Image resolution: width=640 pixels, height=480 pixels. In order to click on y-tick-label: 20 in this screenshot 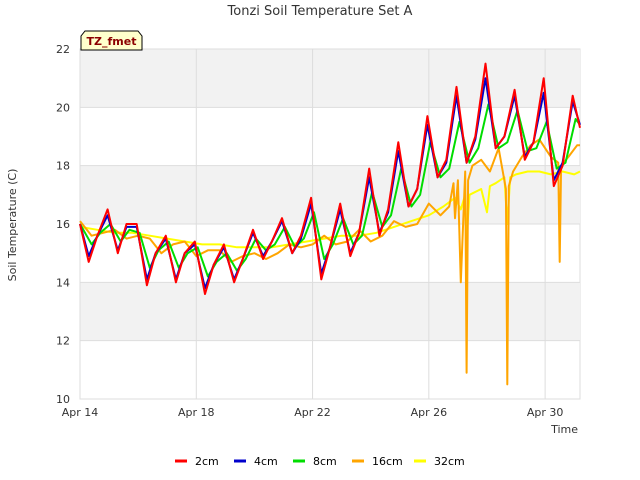, I will do `click(63, 107)`.